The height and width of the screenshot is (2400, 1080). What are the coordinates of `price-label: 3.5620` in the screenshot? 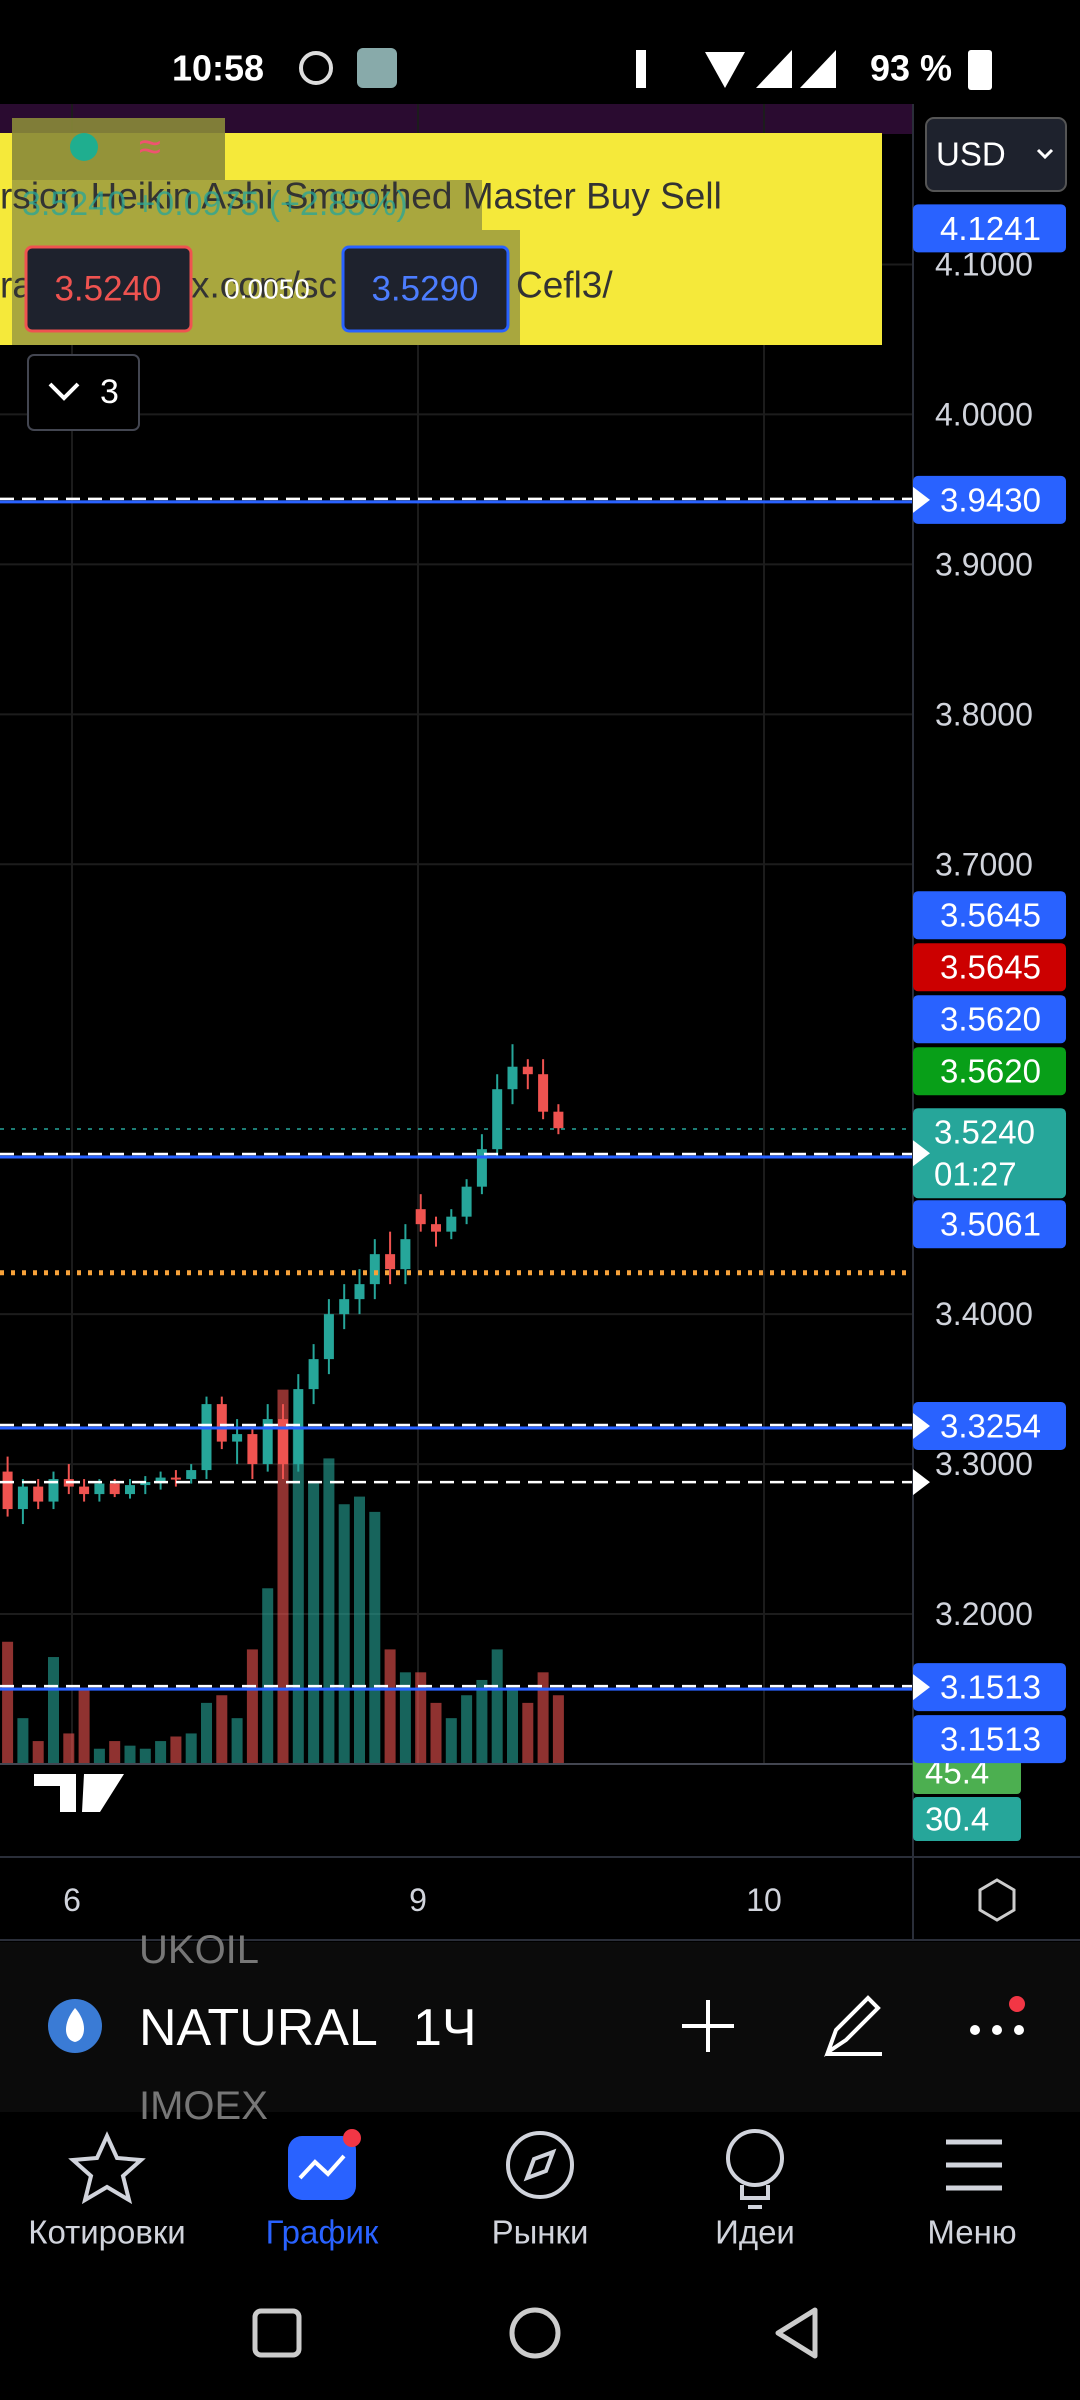 It's located at (990, 1019).